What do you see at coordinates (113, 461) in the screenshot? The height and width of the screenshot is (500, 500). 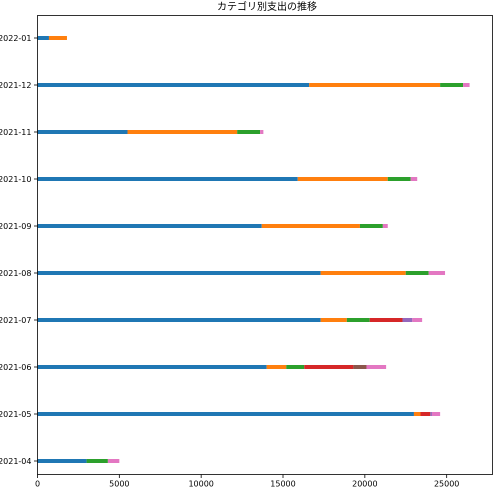 I see `bar-segment-2021-04-s6` at bounding box center [113, 461].